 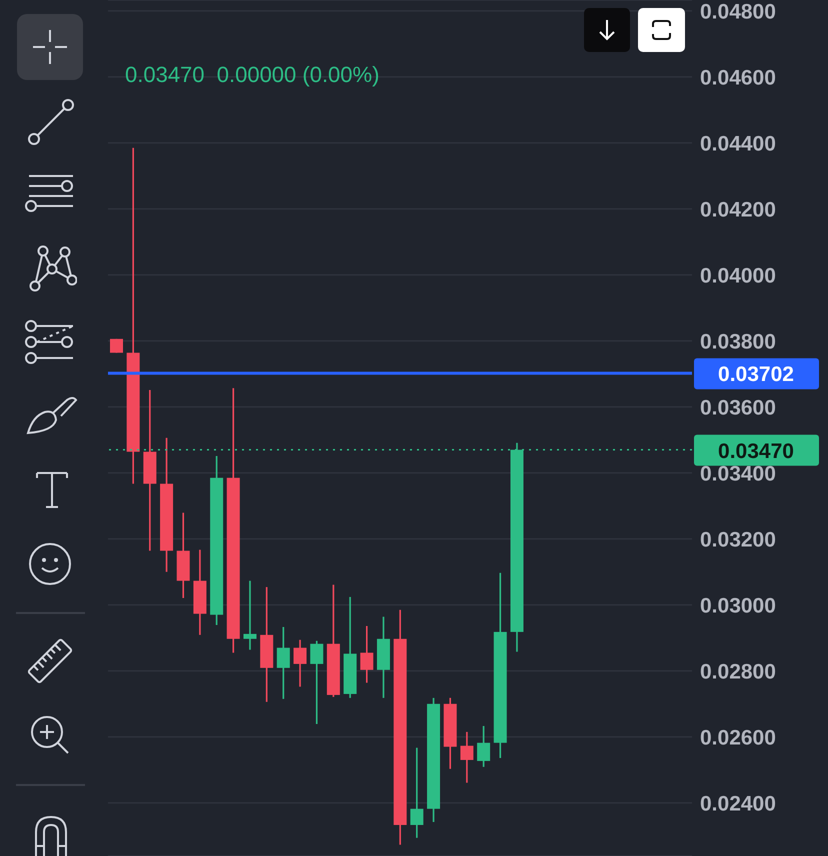 I want to click on y-tick-label: 0.04000, so click(x=738, y=276).